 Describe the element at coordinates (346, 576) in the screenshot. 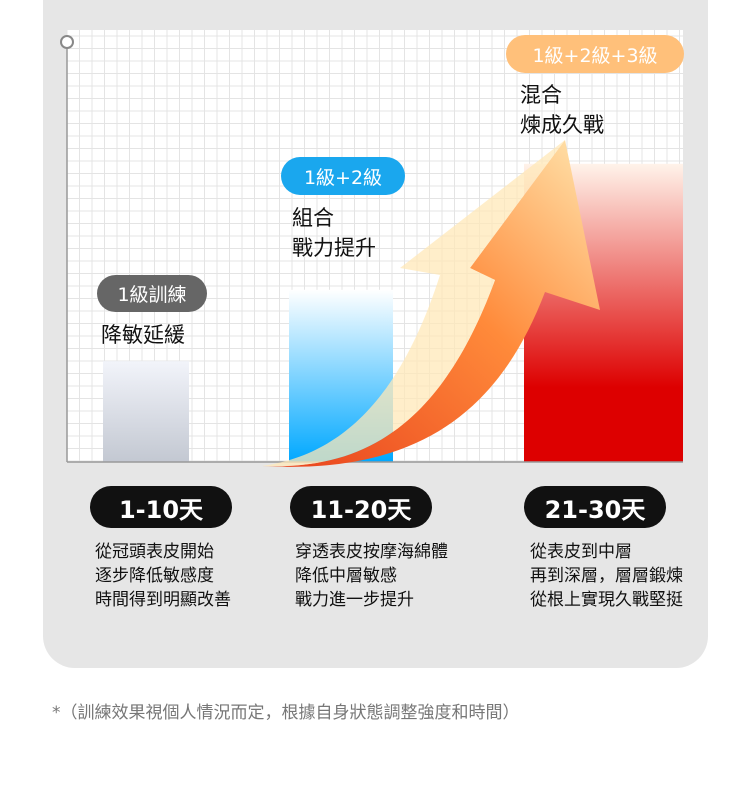

I see `desc-line: 降低中層敏感` at that location.